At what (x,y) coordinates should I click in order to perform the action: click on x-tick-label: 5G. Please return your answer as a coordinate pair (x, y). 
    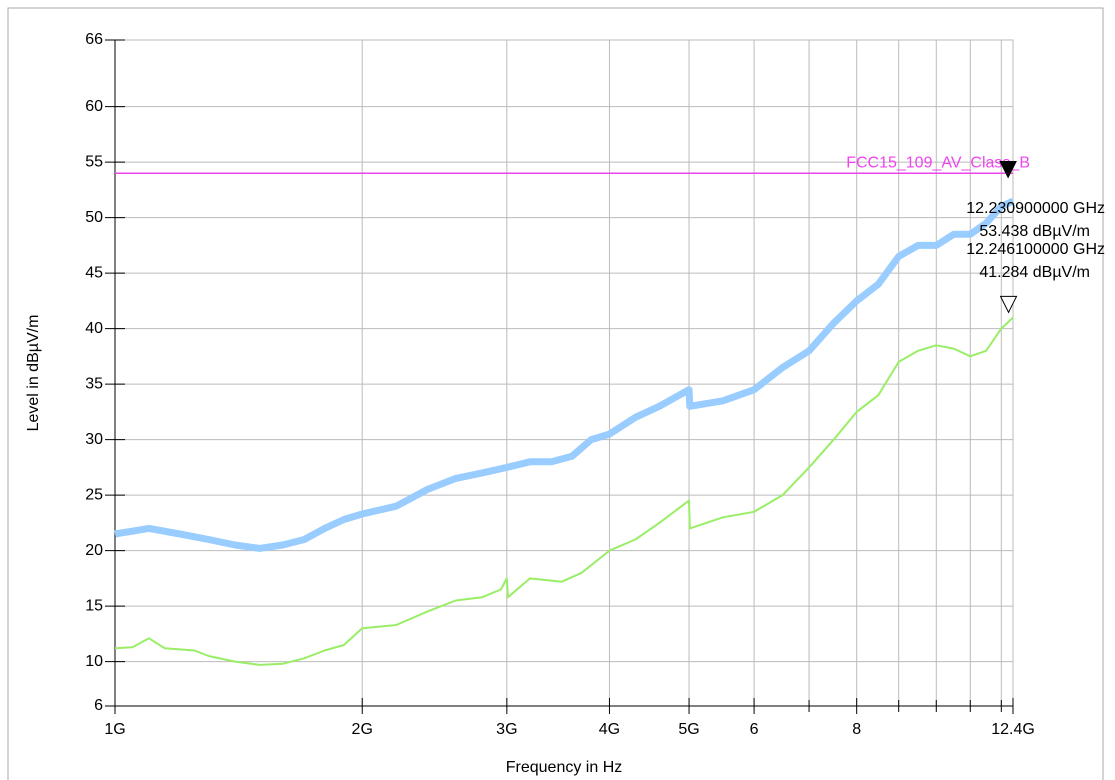
    Looking at the image, I should click on (688, 729).